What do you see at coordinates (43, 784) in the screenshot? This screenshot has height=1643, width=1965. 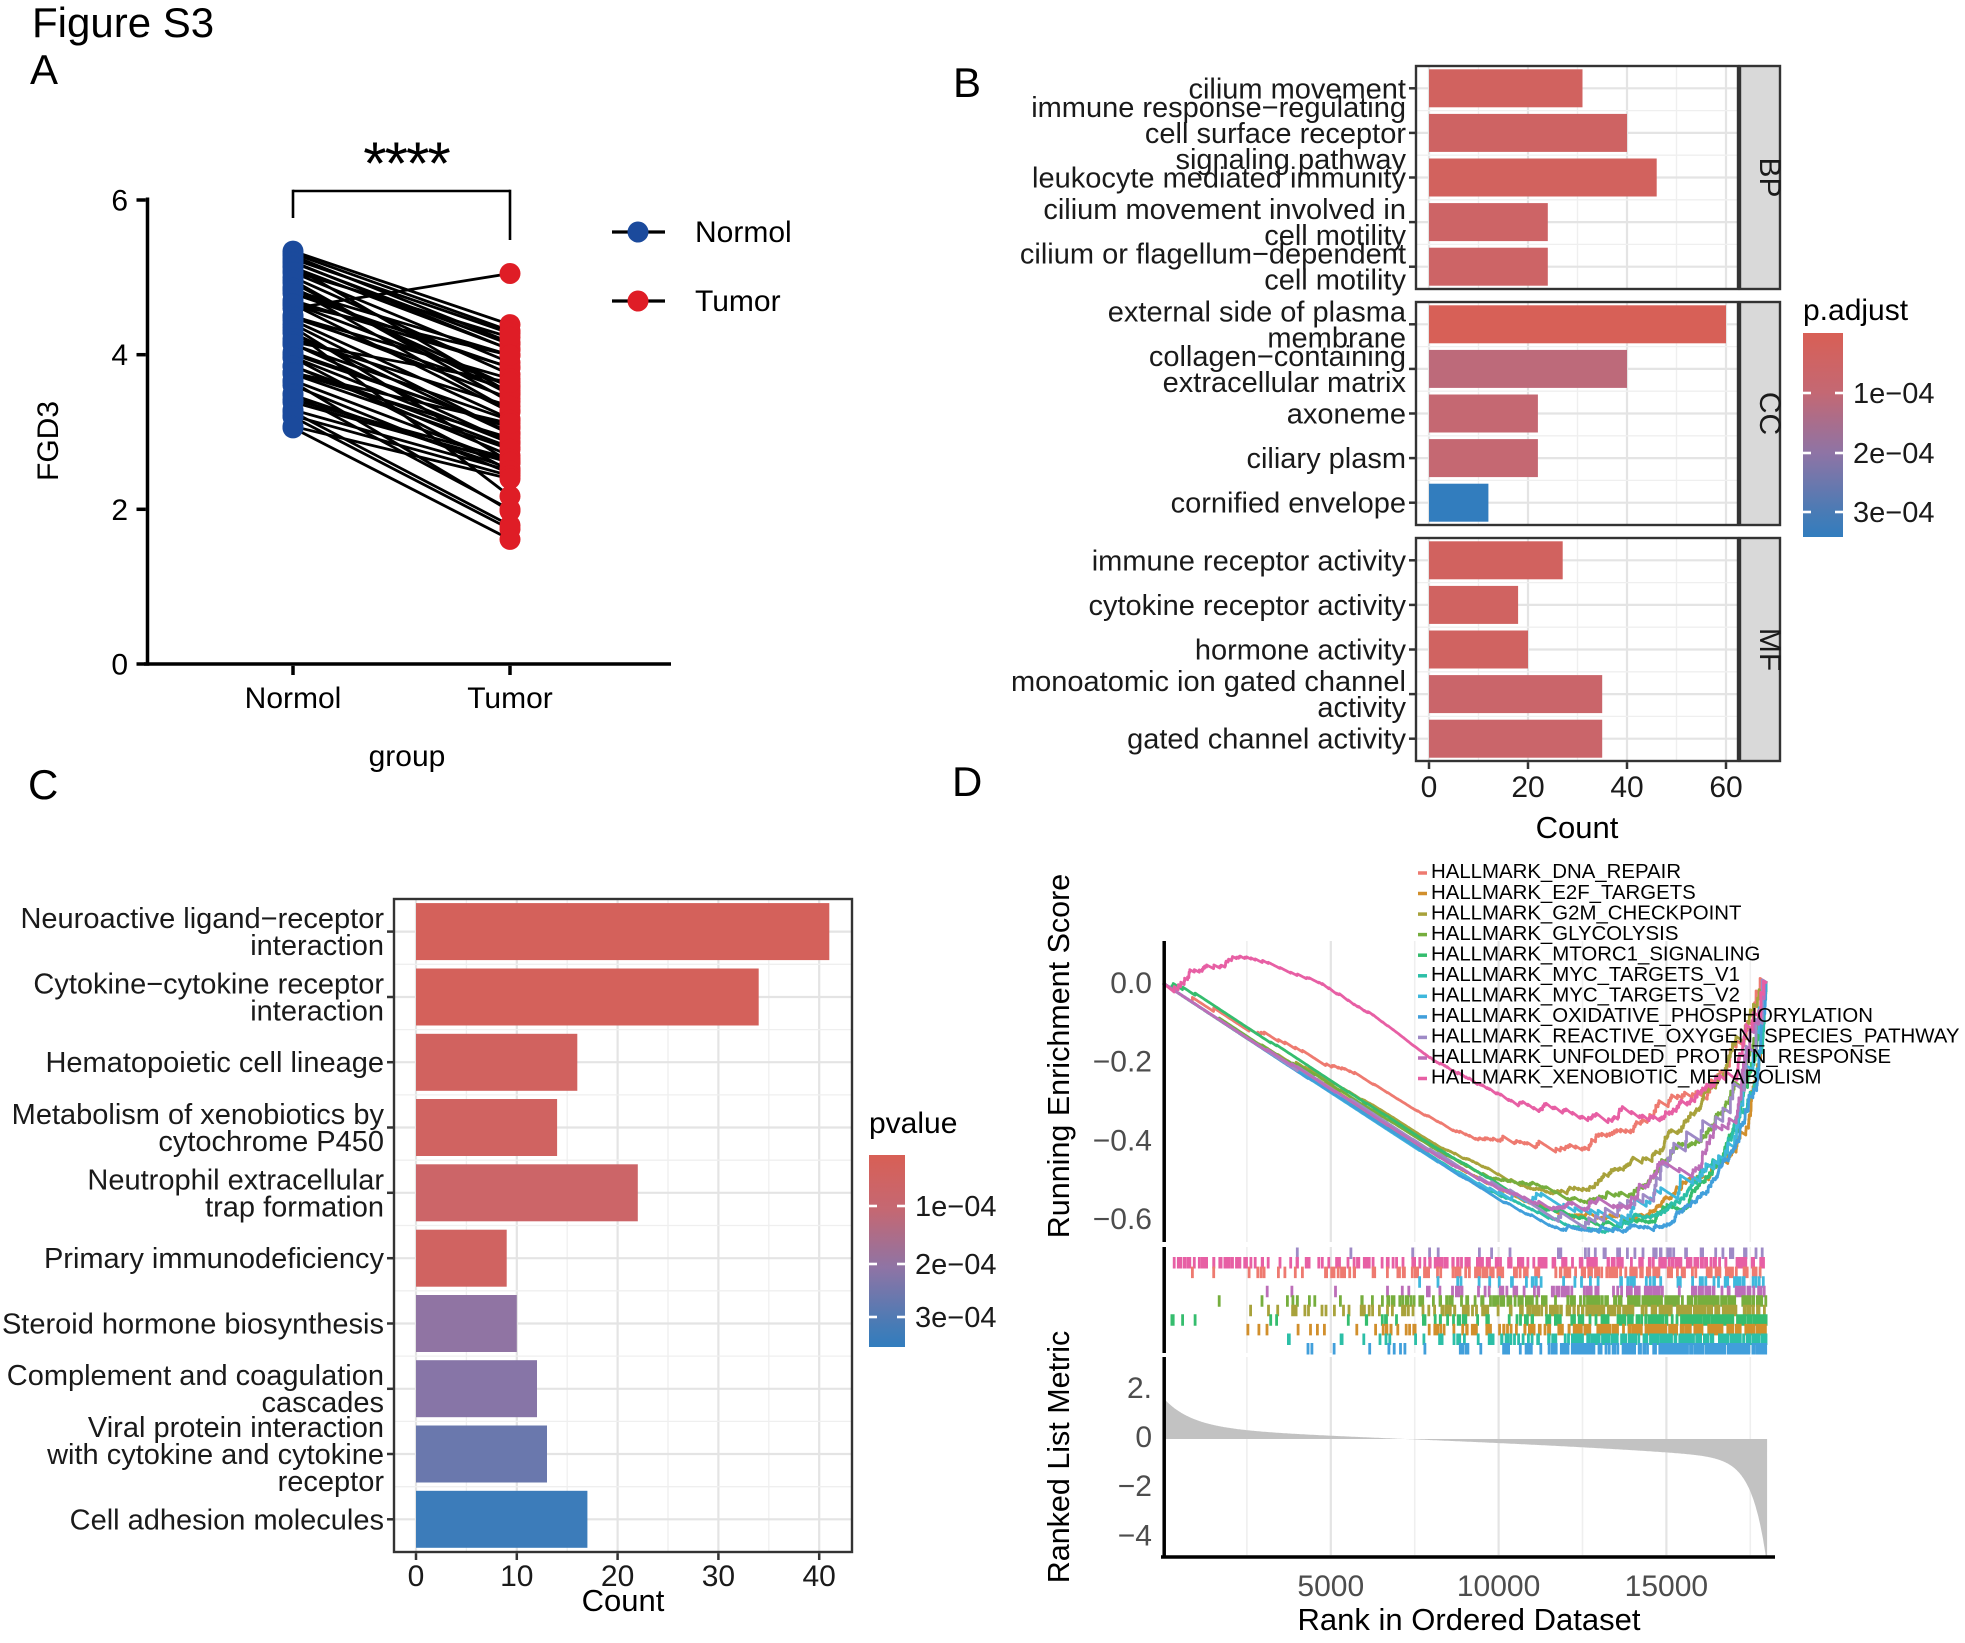 I see `svg-text: C` at bounding box center [43, 784].